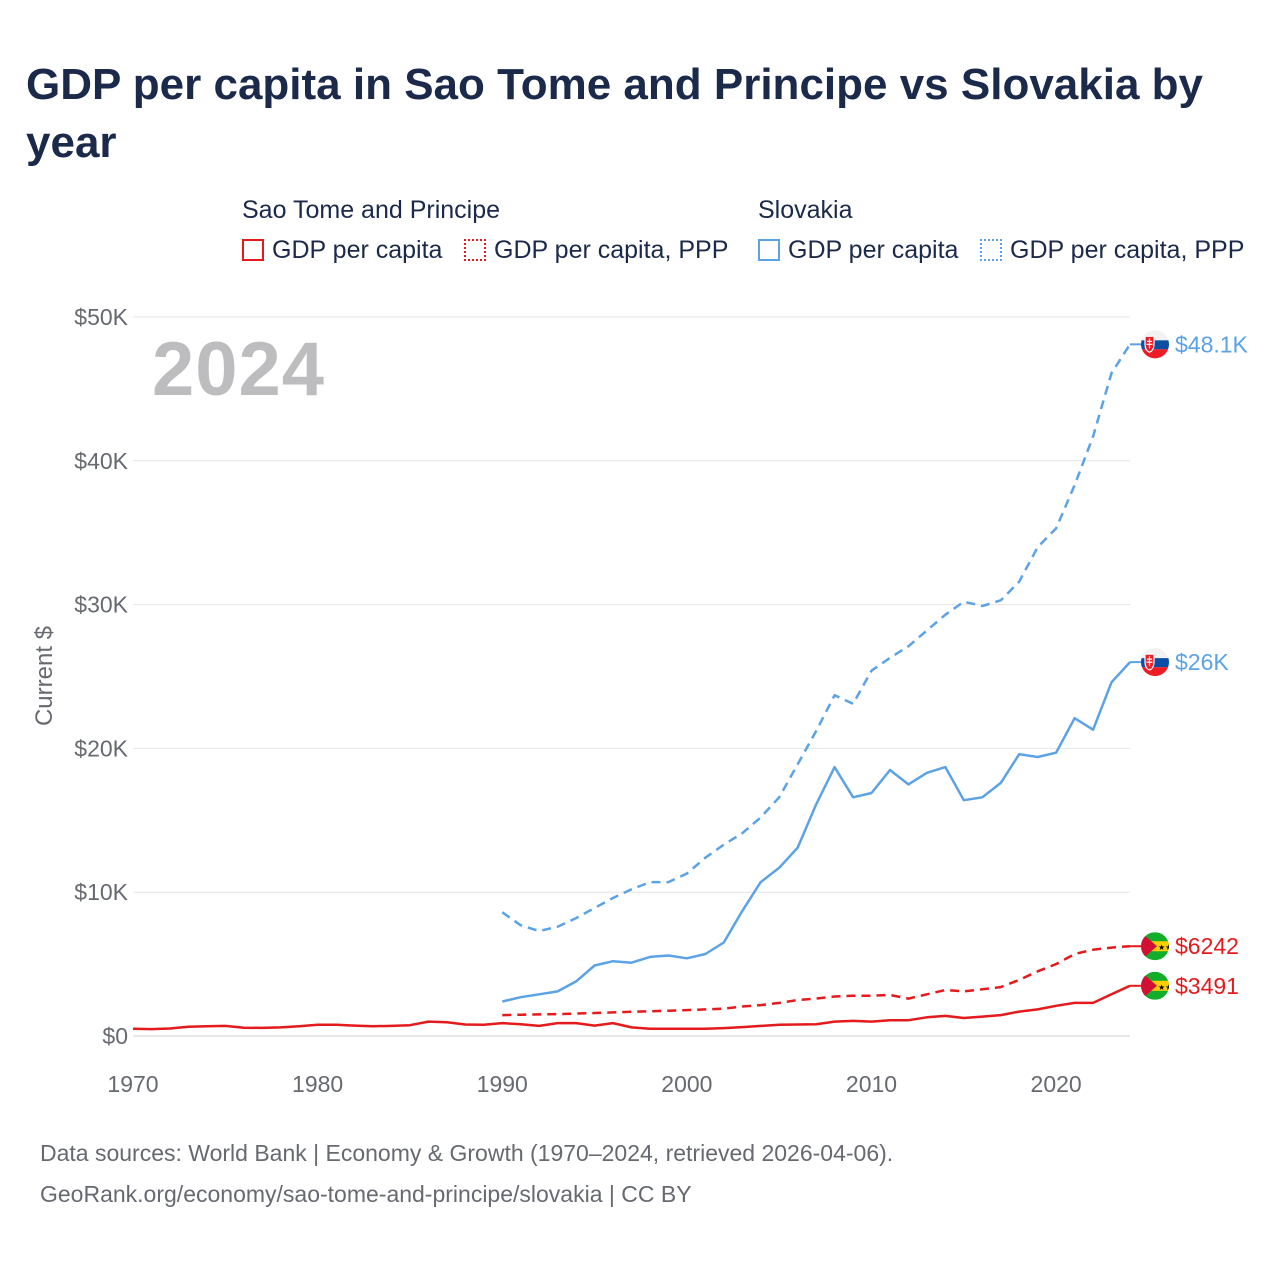  I want to click on legend-item-slovakia-gdp-ppp: GDP per capita, PPP, so click(1112, 250).